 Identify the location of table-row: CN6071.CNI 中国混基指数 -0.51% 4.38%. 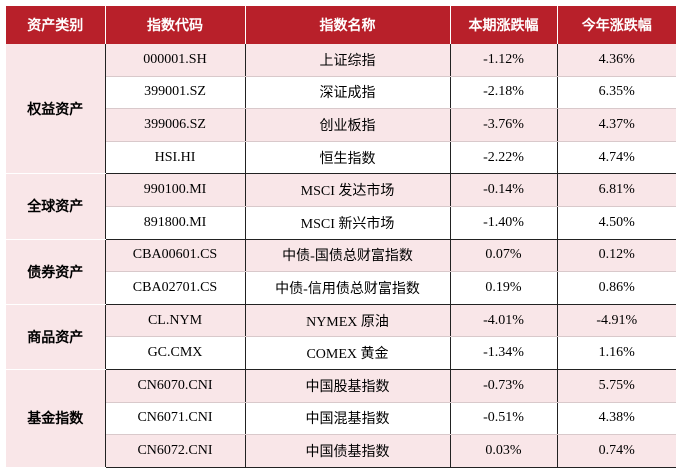
(341, 419).